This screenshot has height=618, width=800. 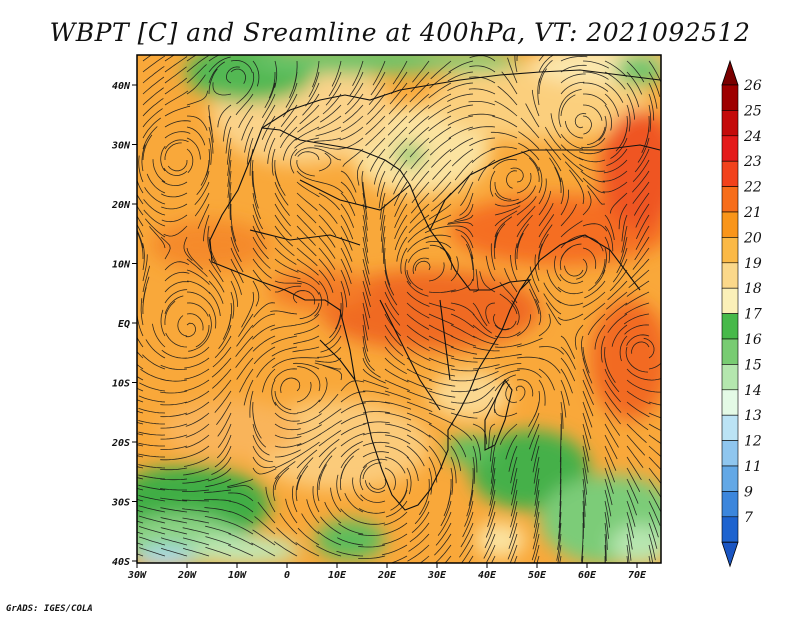 I want to click on colorbar-label: 15, so click(x=753, y=365).